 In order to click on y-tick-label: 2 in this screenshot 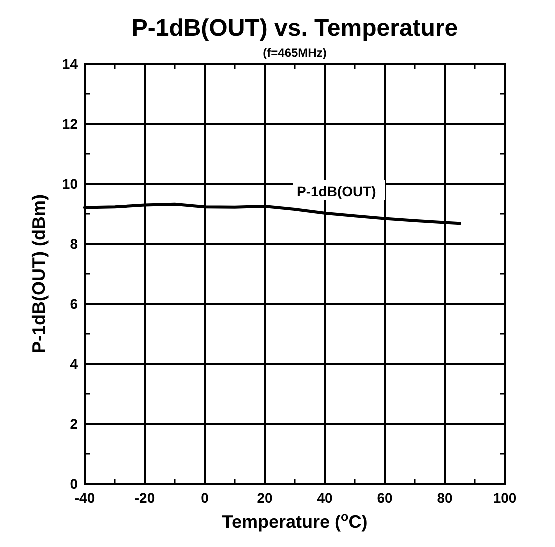, I will do `click(74, 424)`.